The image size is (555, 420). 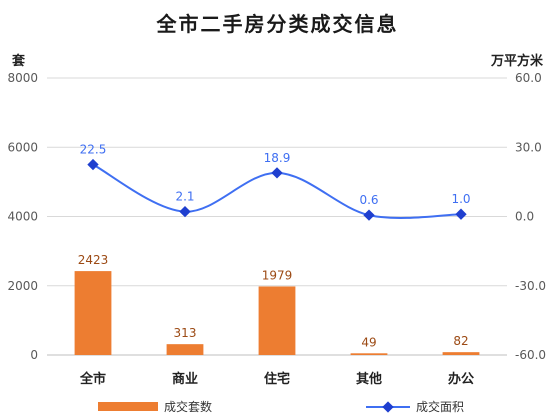 What do you see at coordinates (460, 199) in the screenshot?
I see `line-data-label: 1.0` at bounding box center [460, 199].